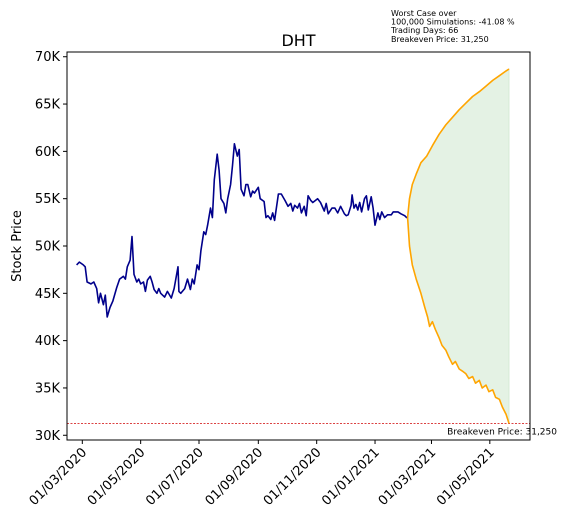 The width and height of the screenshot is (567, 524). What do you see at coordinates (453, 22) in the screenshot?
I see `annotation-line: 100,000 Simulations: -41.08 %` at bounding box center [453, 22].